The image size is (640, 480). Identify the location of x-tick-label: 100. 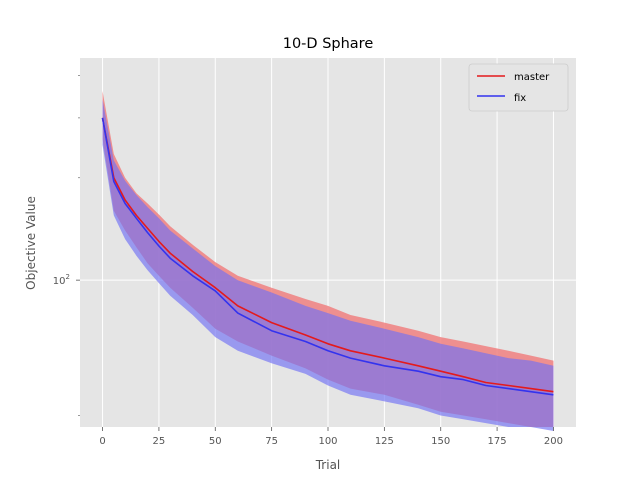
(327, 441).